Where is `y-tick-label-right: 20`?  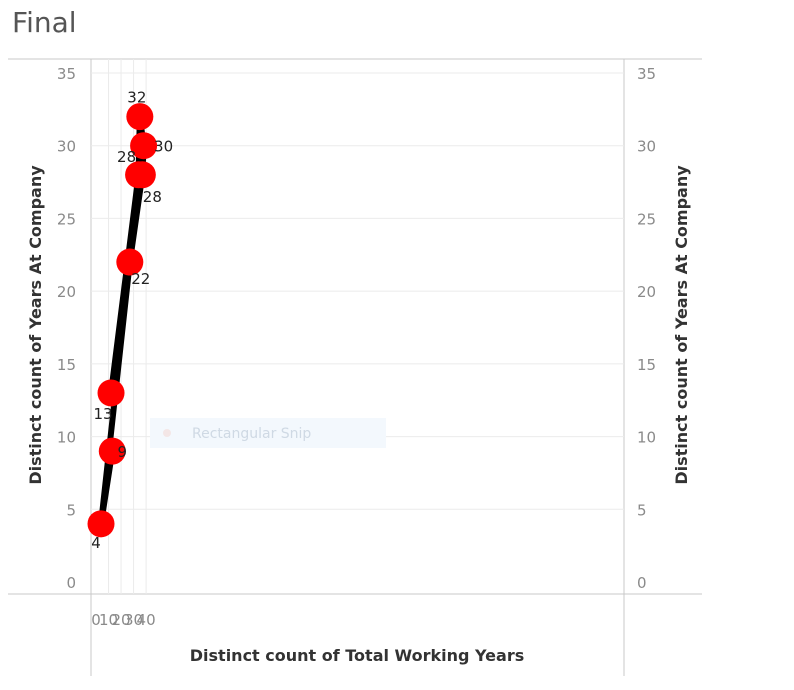 y-tick-label-right: 20 is located at coordinates (646, 292).